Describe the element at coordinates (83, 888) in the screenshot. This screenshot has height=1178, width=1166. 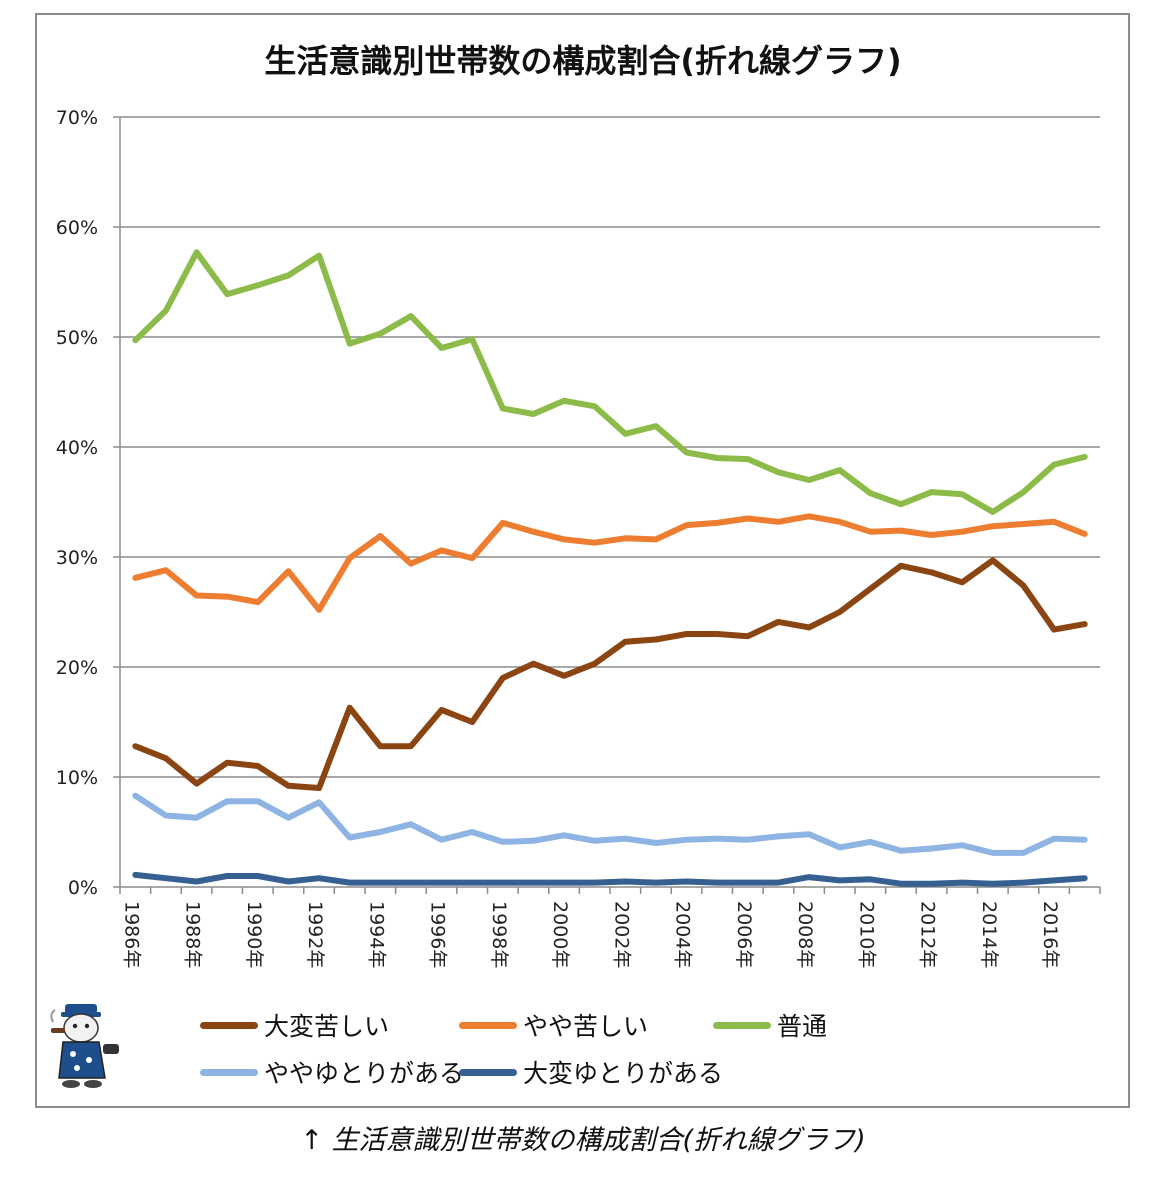
I see `y-tick-label: 0%` at that location.